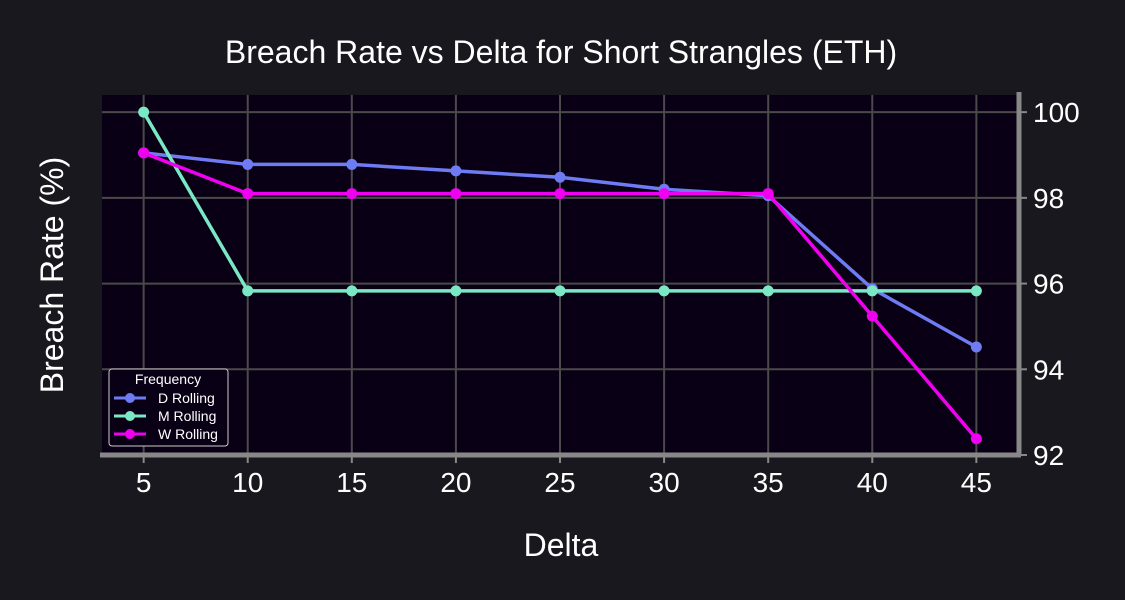 The height and width of the screenshot is (600, 1125). What do you see at coordinates (1048, 455) in the screenshot?
I see `y-tick-label: 92` at bounding box center [1048, 455].